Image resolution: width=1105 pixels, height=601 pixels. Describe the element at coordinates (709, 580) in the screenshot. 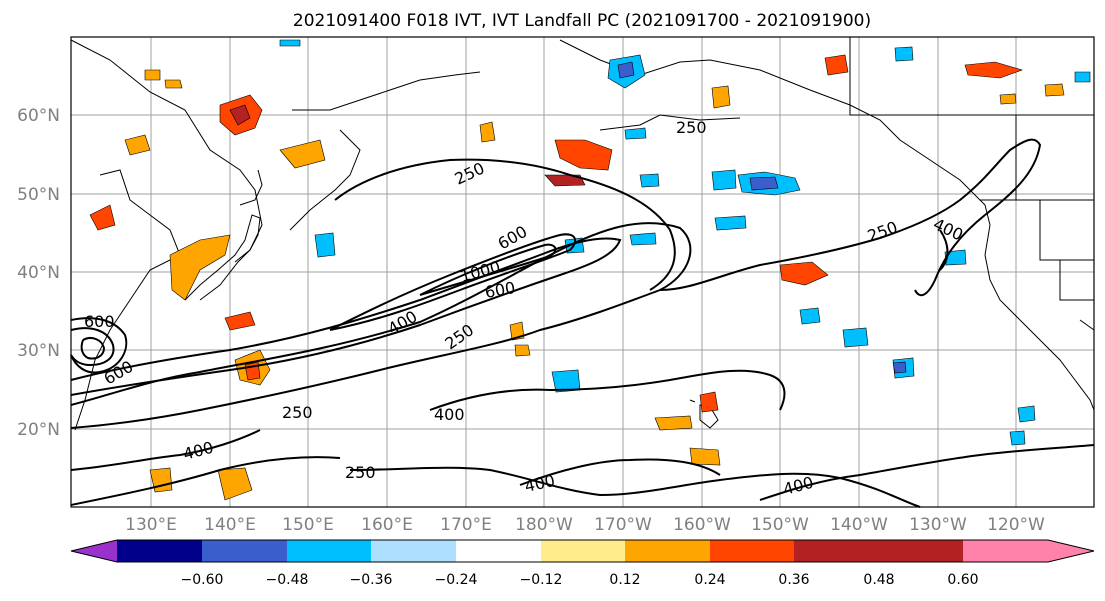

I see `colorbar-tick-label: 0.24` at that location.